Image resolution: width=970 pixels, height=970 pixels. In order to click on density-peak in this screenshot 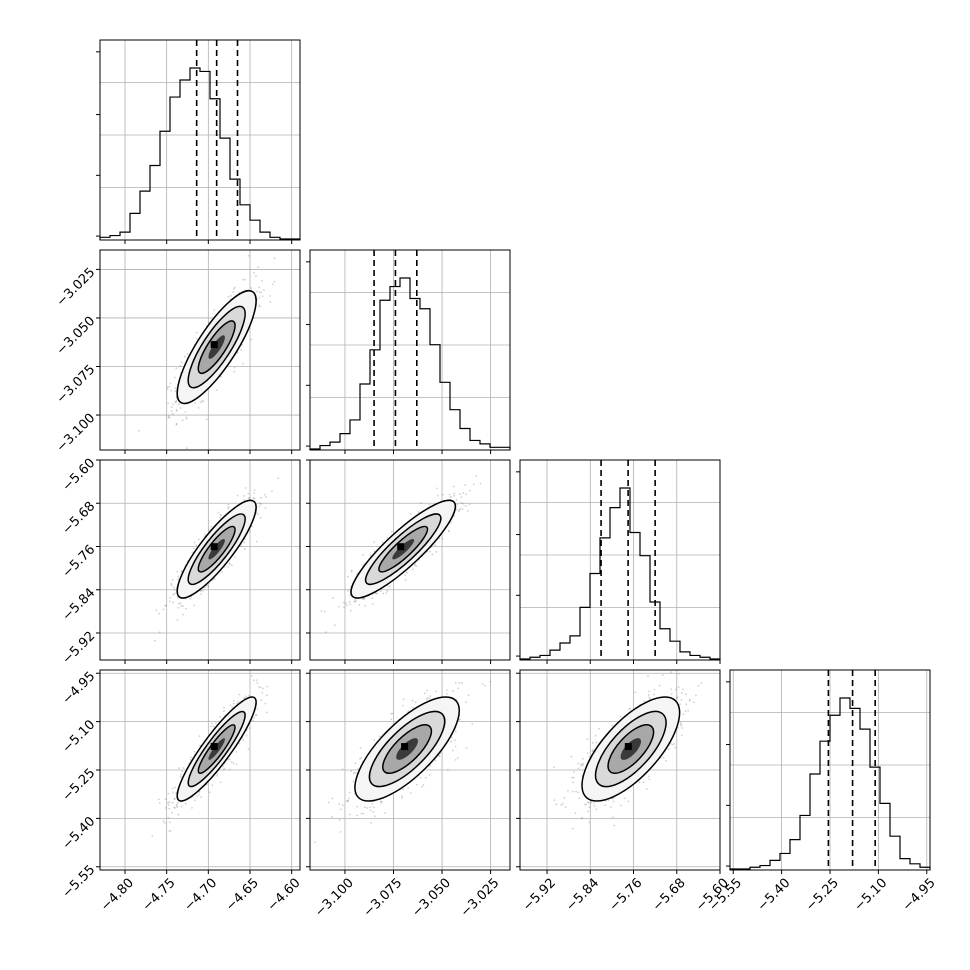, I will do `click(214, 547)`.